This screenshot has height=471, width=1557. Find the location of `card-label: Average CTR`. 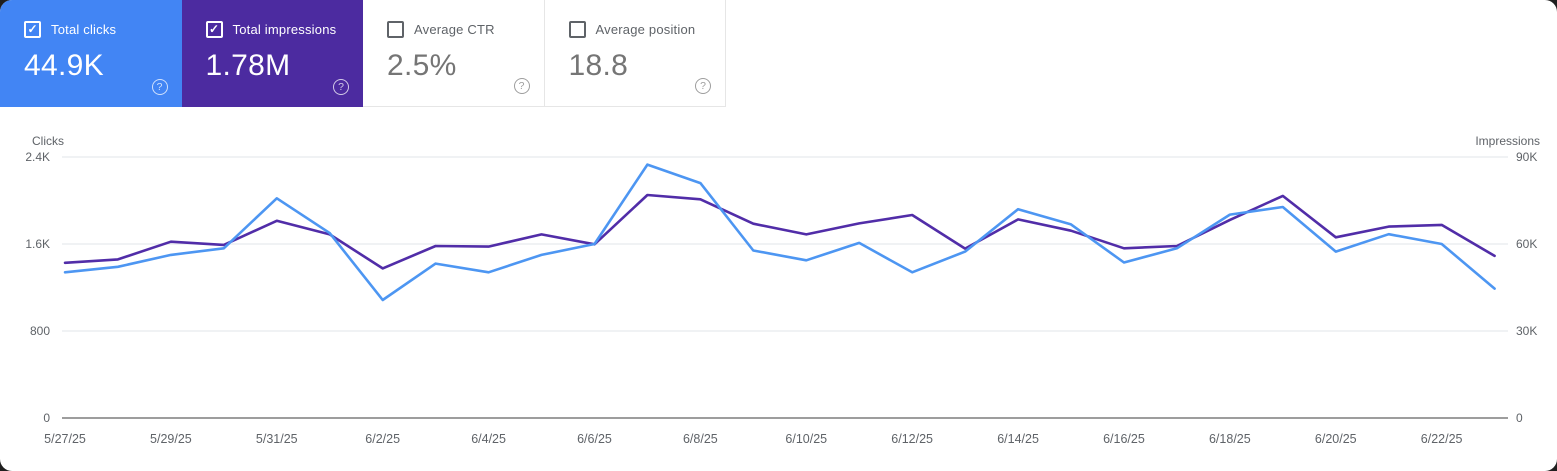

card-label: Average CTR is located at coordinates (454, 29).